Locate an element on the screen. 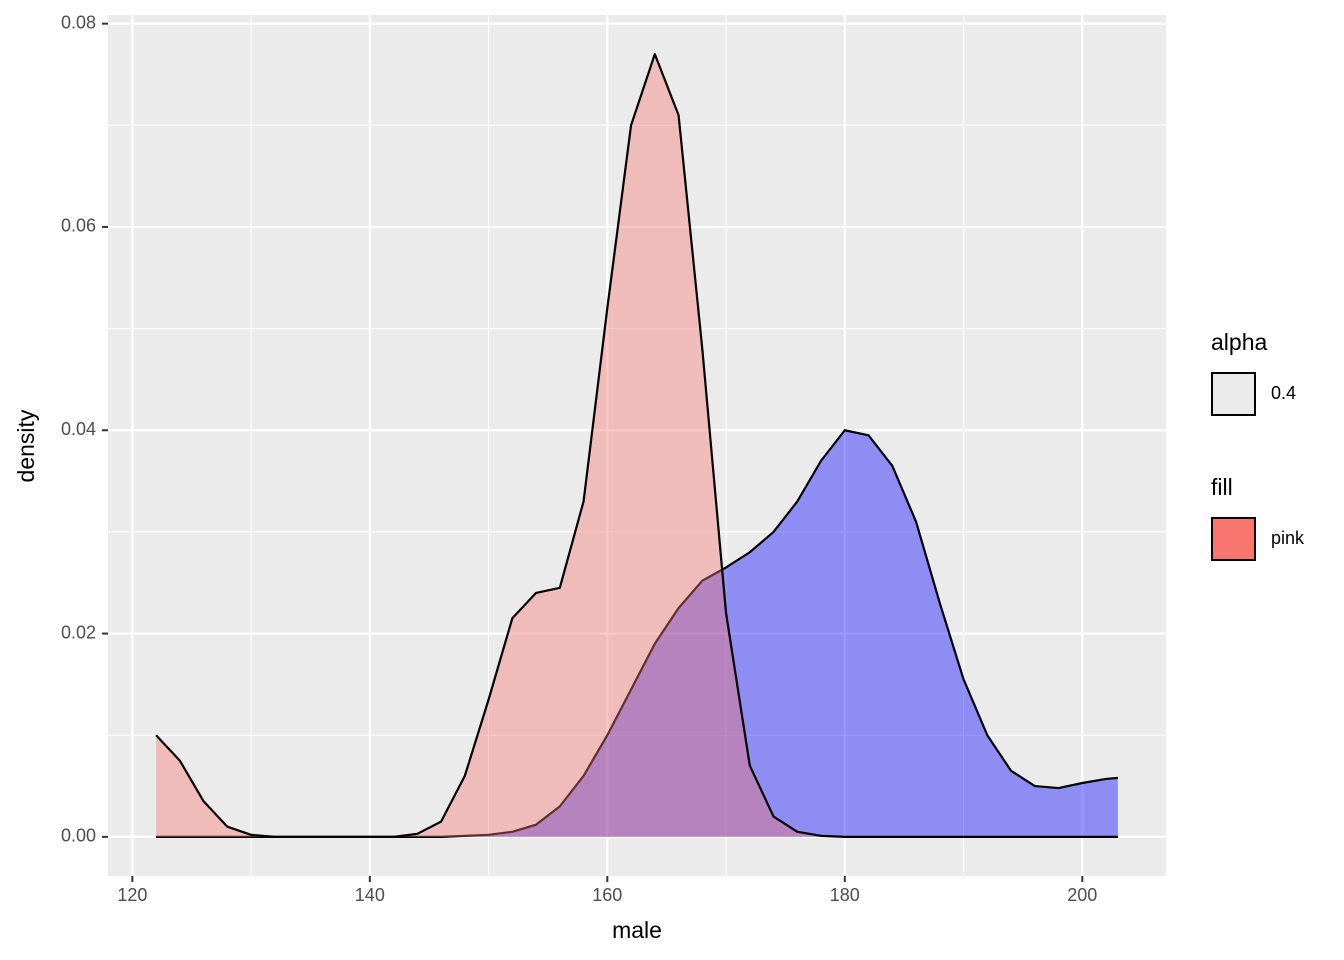  y-tick-label: 0.04 is located at coordinates (78, 429).